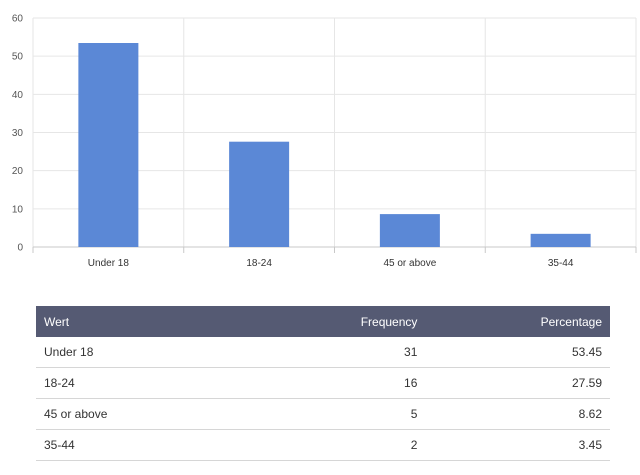 Image resolution: width=640 pixels, height=475 pixels. I want to click on x-tick-label: 45 or above, so click(409, 263).